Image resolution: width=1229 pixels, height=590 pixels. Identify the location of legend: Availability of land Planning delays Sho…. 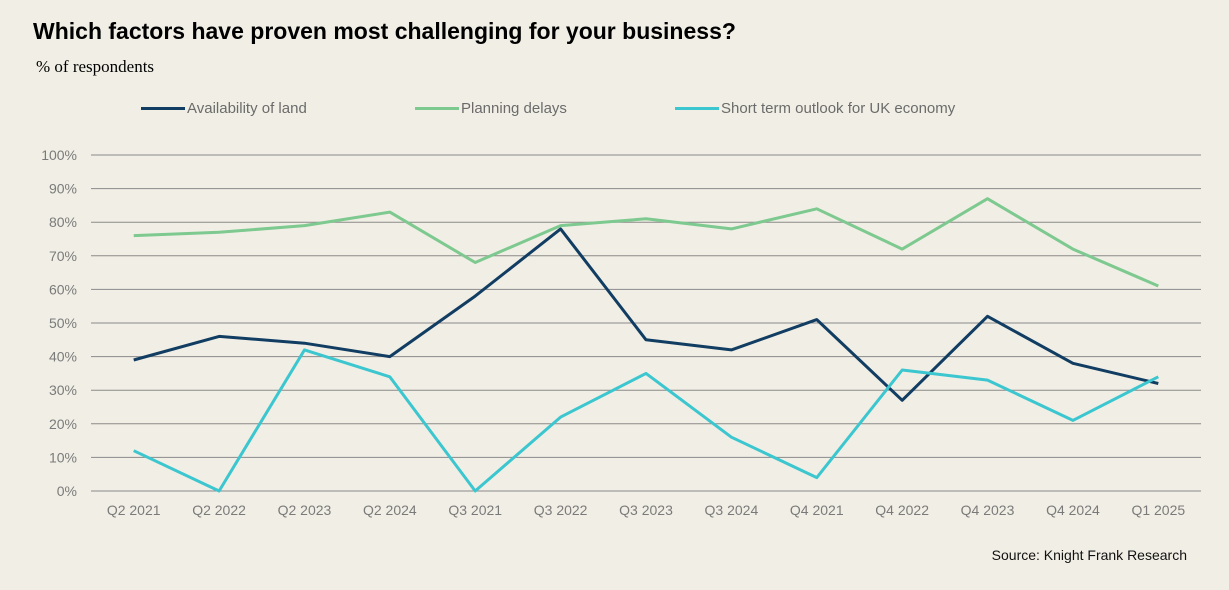
(614, 111).